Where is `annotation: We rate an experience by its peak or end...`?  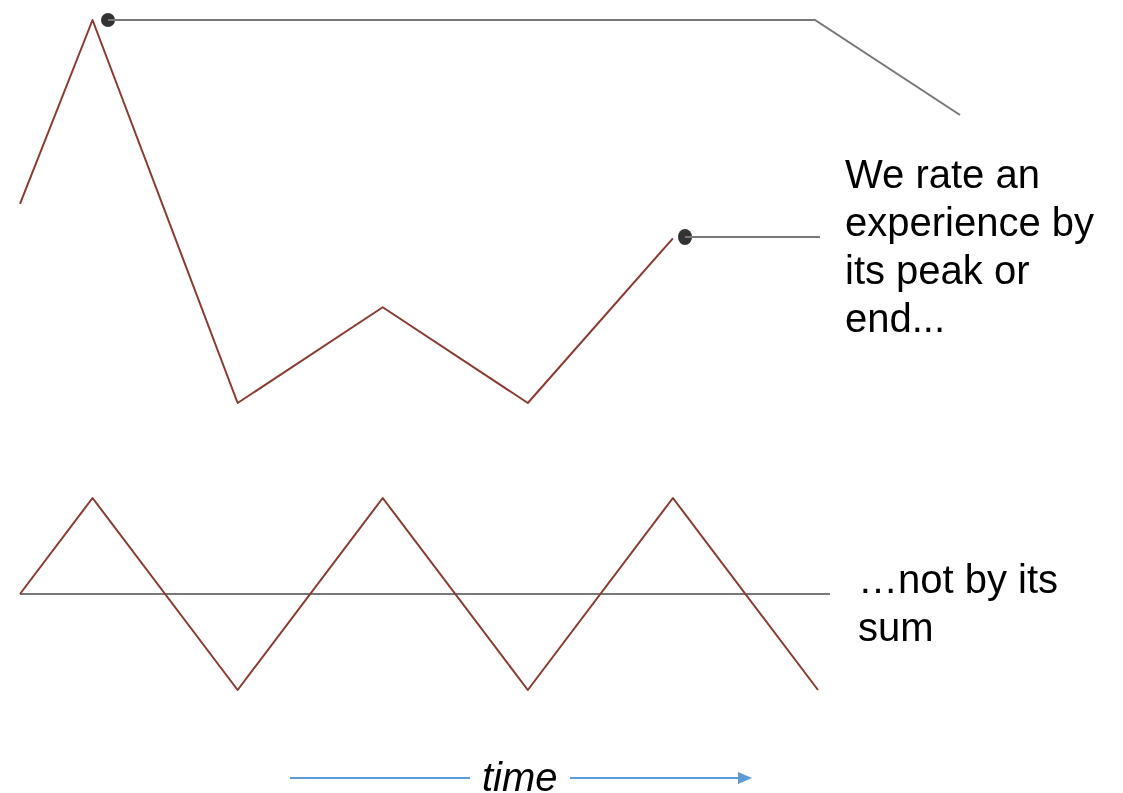
annotation: We rate an experience by its peak or end... is located at coordinates (970, 246).